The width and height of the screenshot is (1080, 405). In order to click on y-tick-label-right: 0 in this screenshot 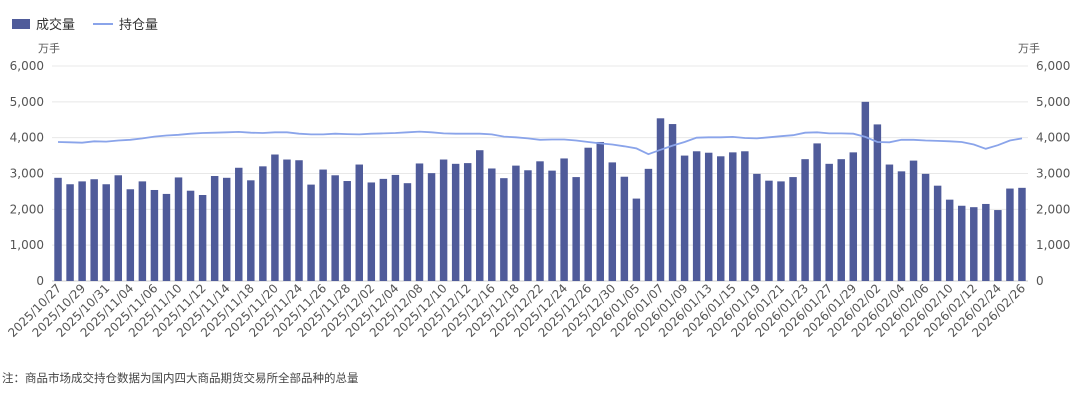, I will do `click(1040, 281)`.